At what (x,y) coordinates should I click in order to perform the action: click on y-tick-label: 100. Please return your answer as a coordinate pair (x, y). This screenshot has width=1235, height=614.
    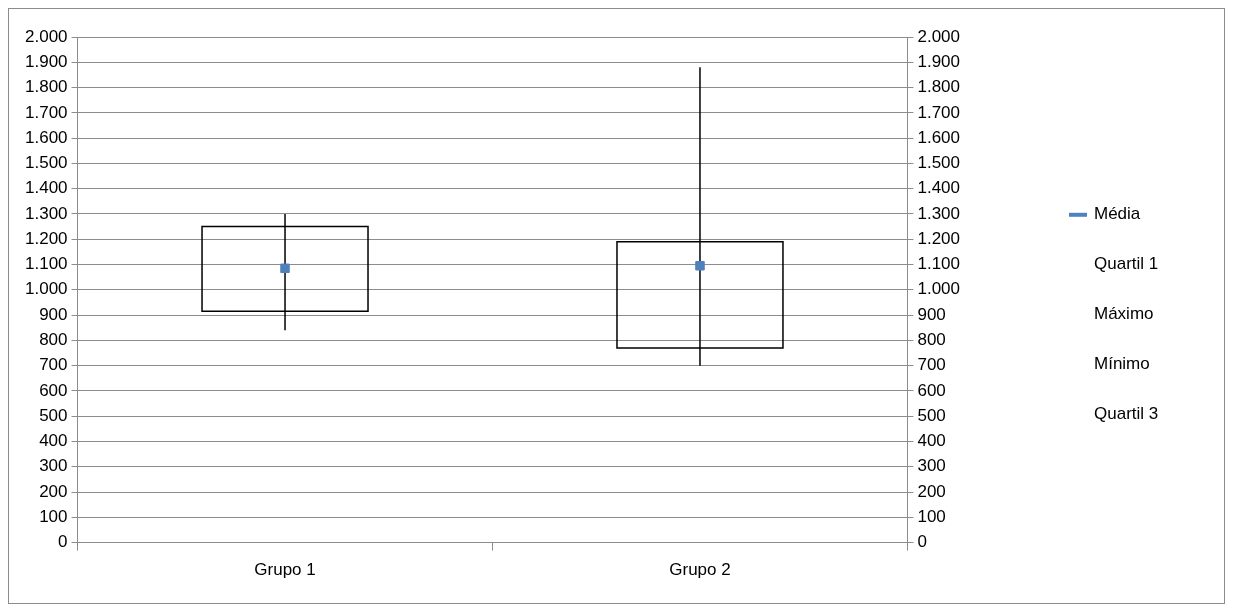
    Looking at the image, I should click on (53, 517).